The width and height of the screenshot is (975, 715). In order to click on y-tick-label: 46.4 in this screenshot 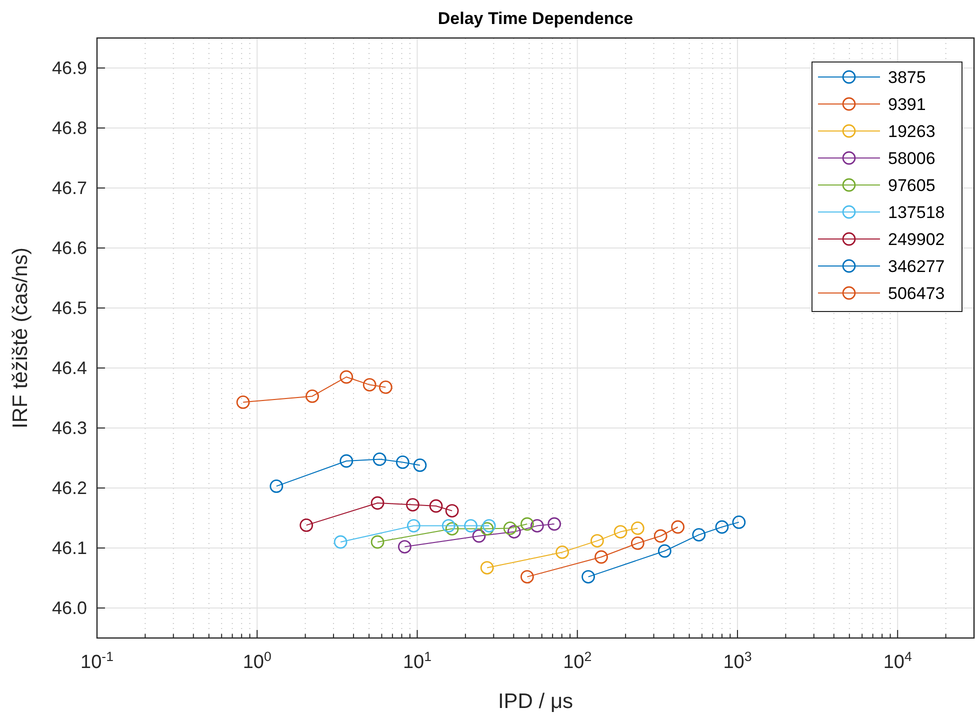, I will do `click(69, 368)`.